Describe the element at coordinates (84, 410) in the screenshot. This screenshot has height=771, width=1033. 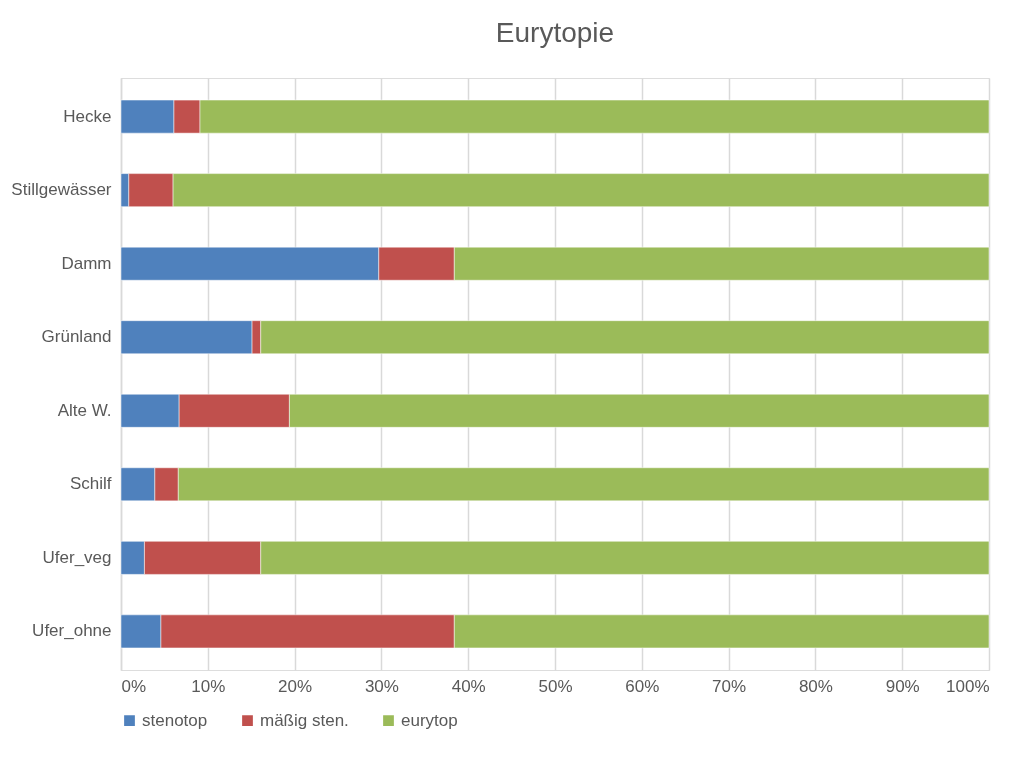
I see `y-tick-label: Alte W.` at that location.